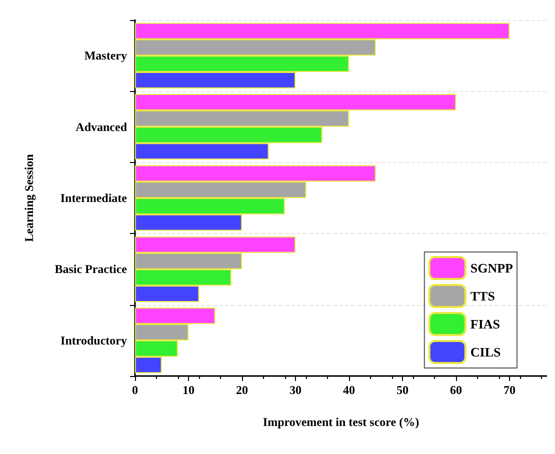 This screenshot has width=555, height=454. I want to click on x-tick-label: 60, so click(456, 390).